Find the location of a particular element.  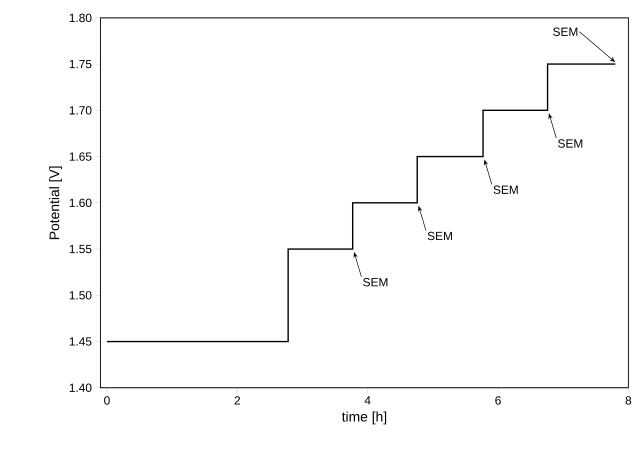

y-tick-label: 1.65 is located at coordinates (81, 156).